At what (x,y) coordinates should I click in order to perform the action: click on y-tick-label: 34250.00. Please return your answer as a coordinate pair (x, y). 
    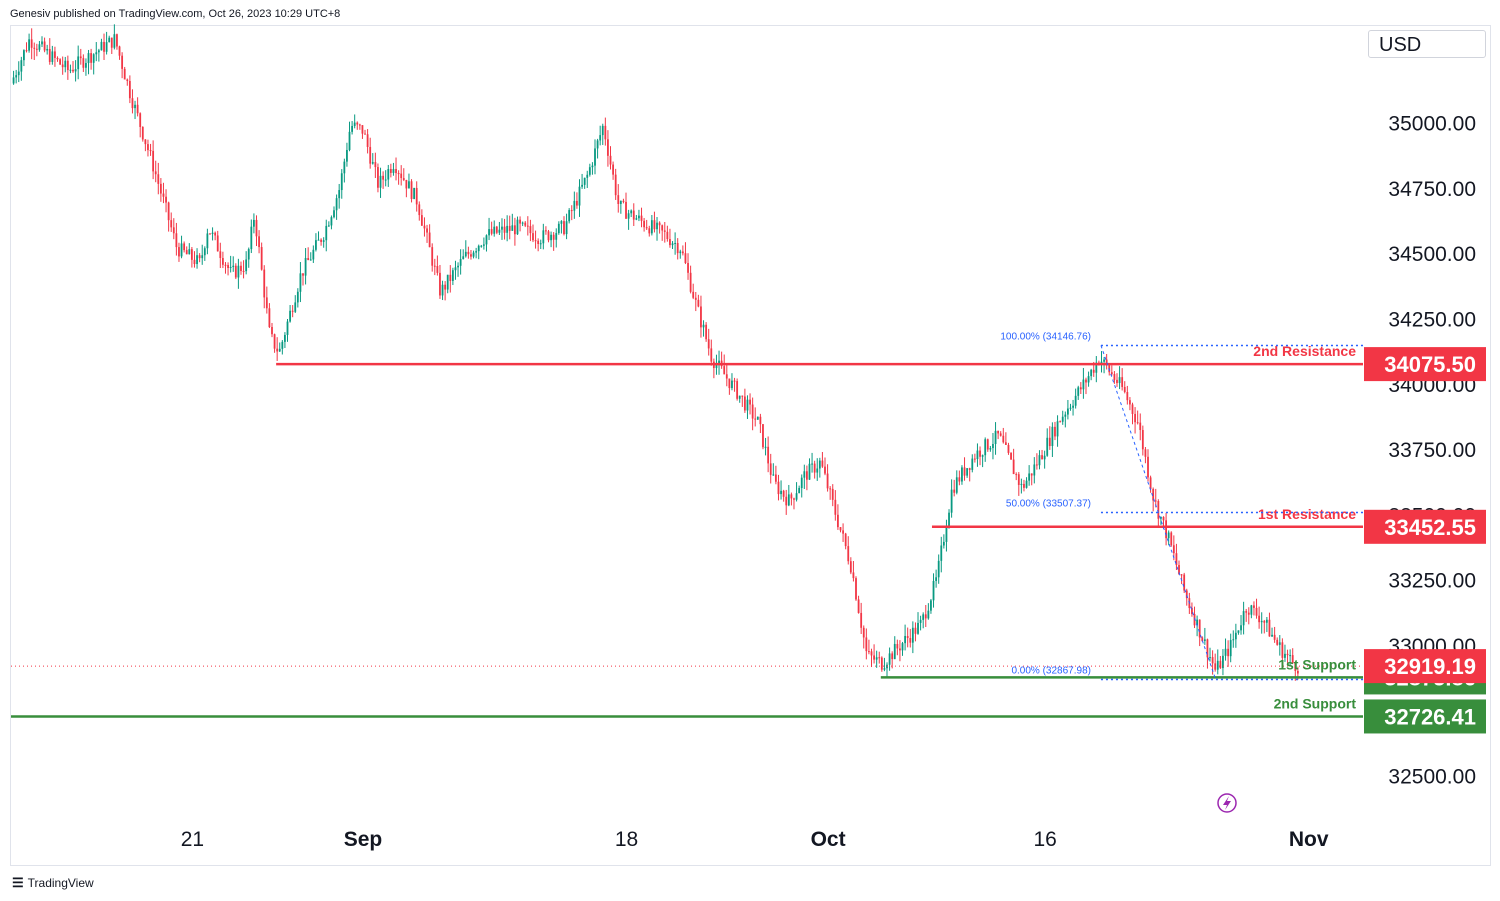
    Looking at the image, I should click on (1432, 320).